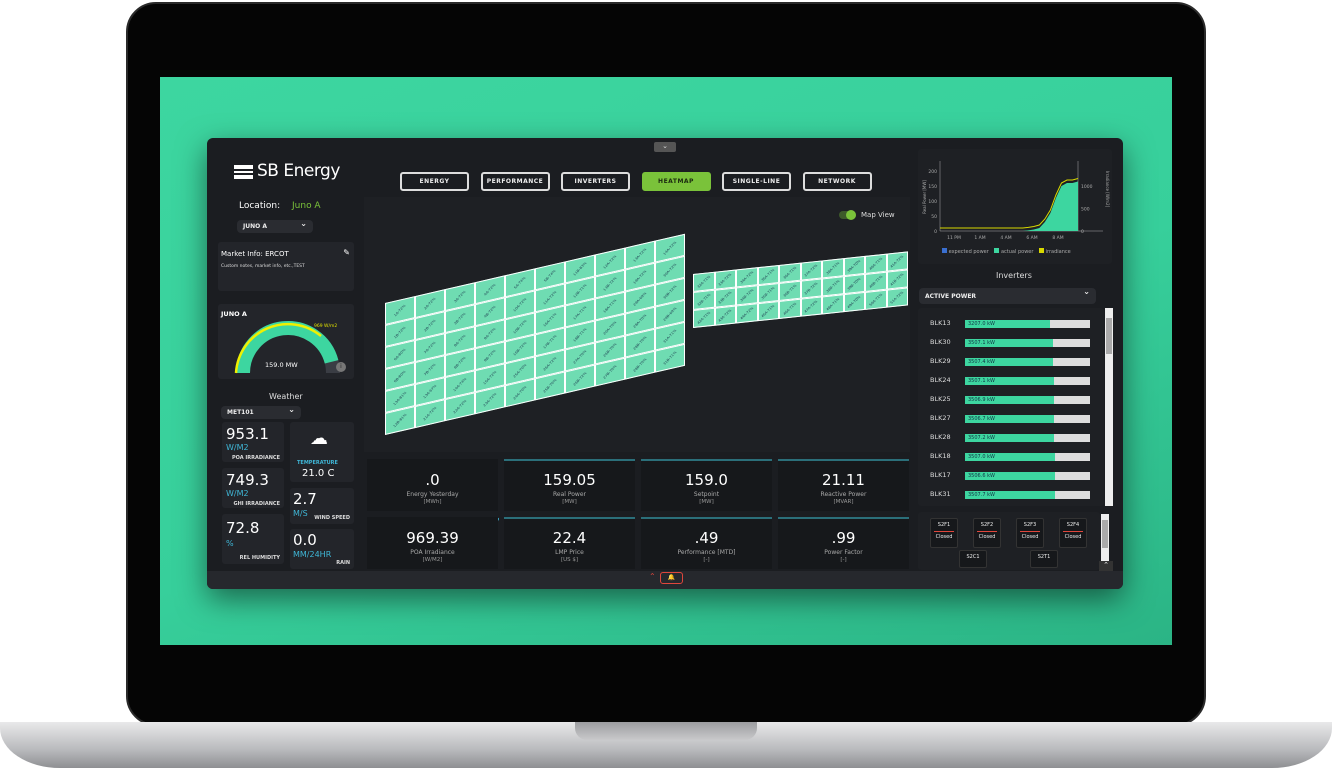 The width and height of the screenshot is (1332, 768). I want to click on heatmap-tile: 47A-72%, so click(811, 306).